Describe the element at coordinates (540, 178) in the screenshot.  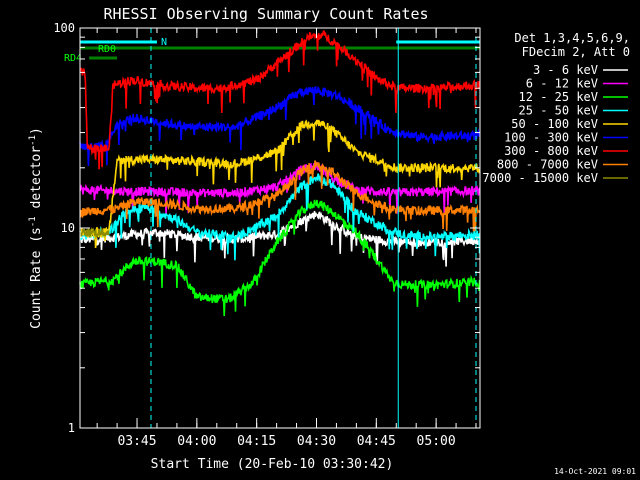
I see `legend-label-8: 7000 - 15000 keV` at that location.